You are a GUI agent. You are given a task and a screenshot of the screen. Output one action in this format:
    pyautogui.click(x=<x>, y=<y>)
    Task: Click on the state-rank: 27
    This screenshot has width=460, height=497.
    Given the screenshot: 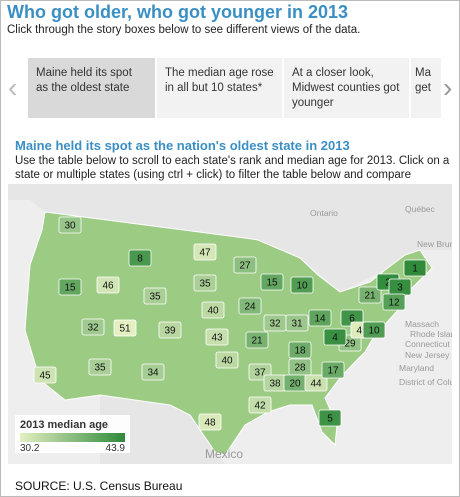 What is the action you would take?
    pyautogui.click(x=245, y=266)
    